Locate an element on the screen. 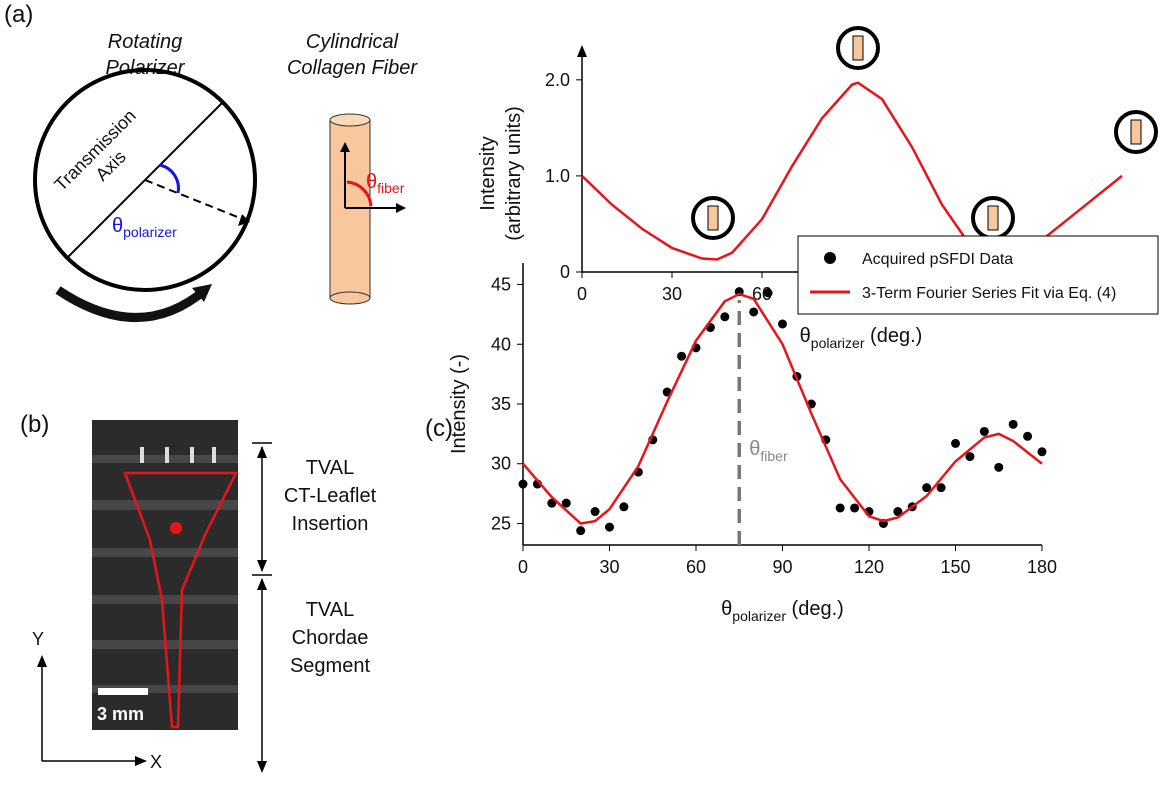  annotation: θfiber is located at coordinates (768, 451).